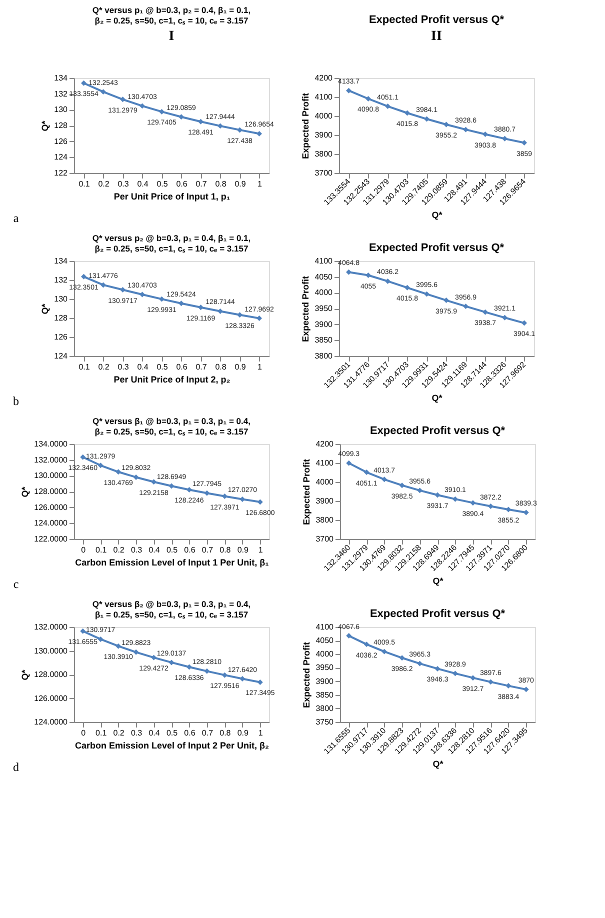  Describe the element at coordinates (61, 125) in the screenshot. I see `y-tick-label: 128` at that location.